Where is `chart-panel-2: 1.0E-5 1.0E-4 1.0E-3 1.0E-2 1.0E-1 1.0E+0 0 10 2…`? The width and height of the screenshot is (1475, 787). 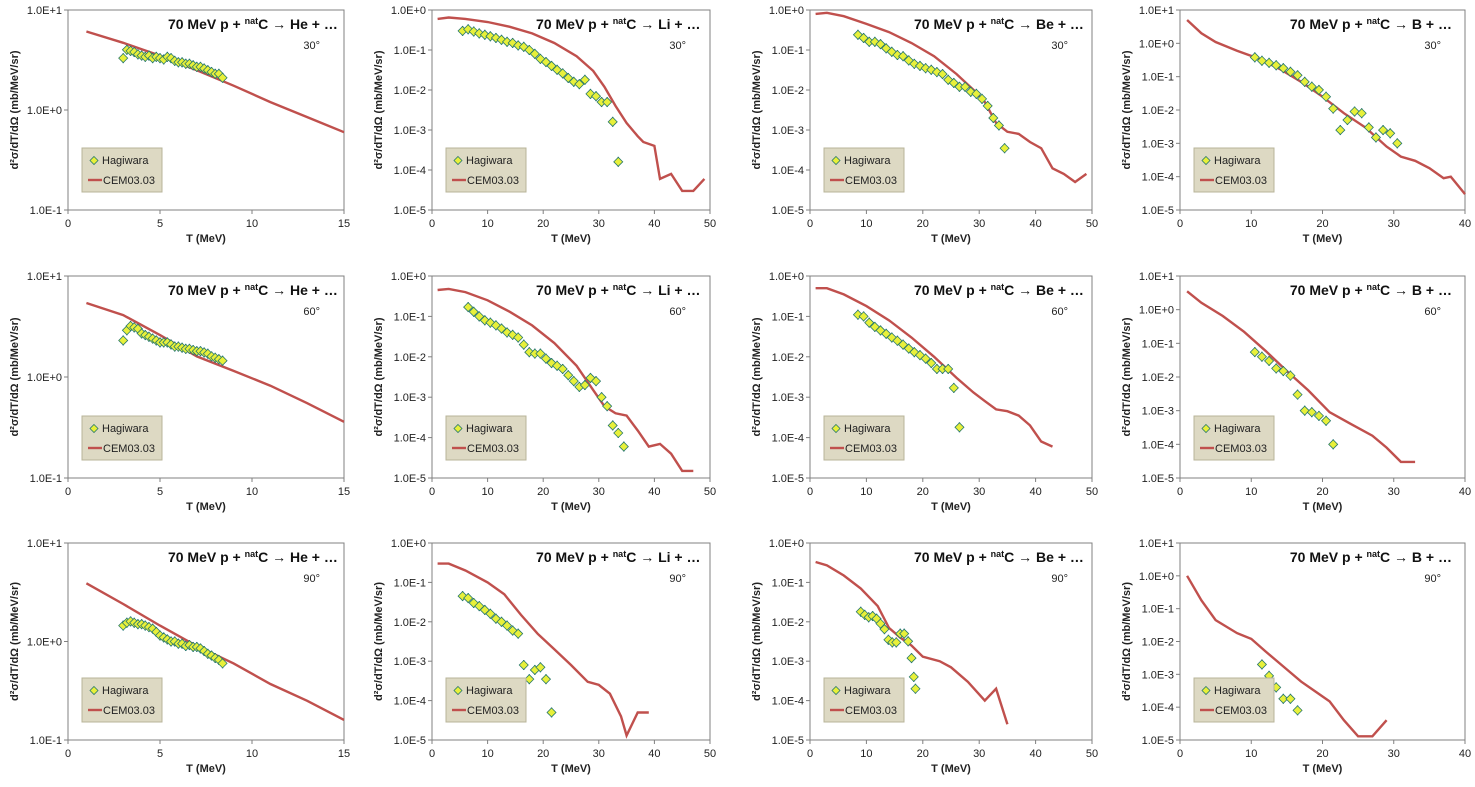 chart-panel-2: 1.0E-5 1.0E-4 1.0E-3 1.0E-2 1.0E-1 1.0E+0 0 10 2… is located at coordinates (544, 125).